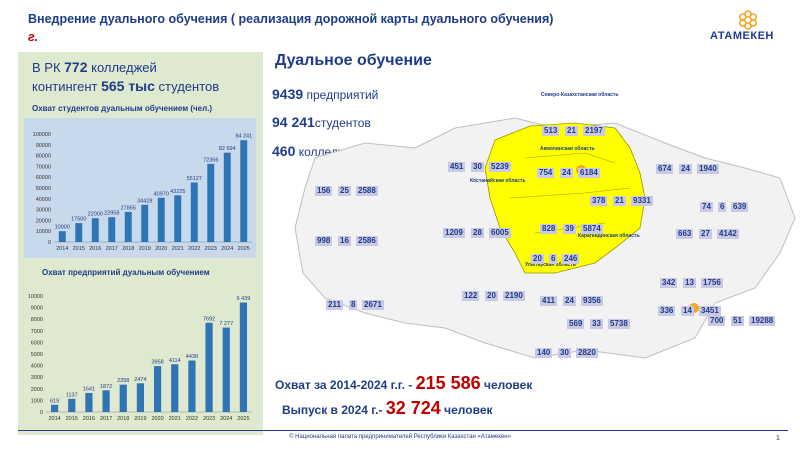 The width and height of the screenshot is (800, 450). I want to click on region-value: 21, so click(619, 201).